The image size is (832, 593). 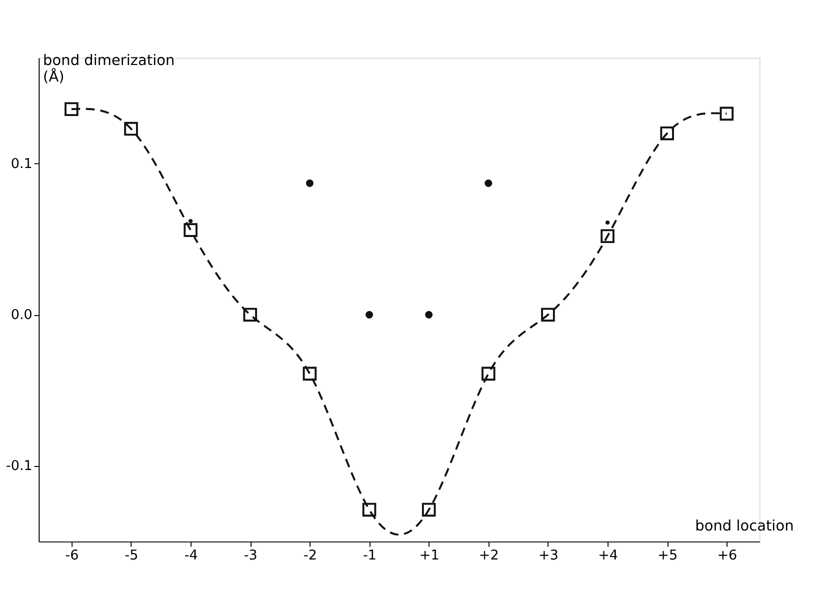 I want to click on x-tick-label: +4, so click(x=608, y=555).